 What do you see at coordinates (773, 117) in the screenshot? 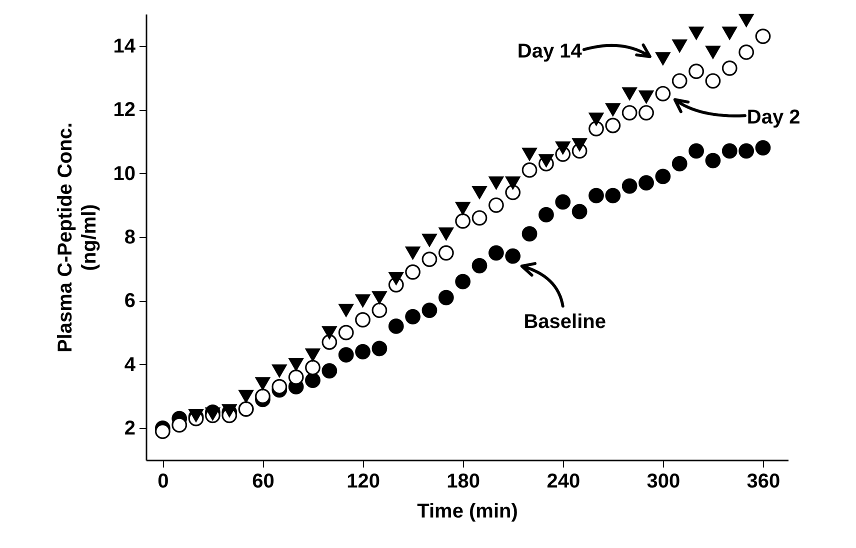
I see `legend-label: Day 2` at bounding box center [773, 117].